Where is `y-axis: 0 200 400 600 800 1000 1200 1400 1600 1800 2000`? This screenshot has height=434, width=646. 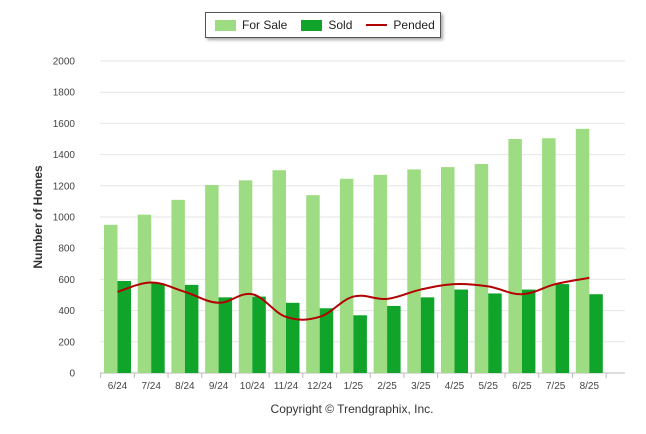
y-axis: 0 200 400 600 800 1000 1200 1400 1600 1800 2000 is located at coordinates (64, 218).